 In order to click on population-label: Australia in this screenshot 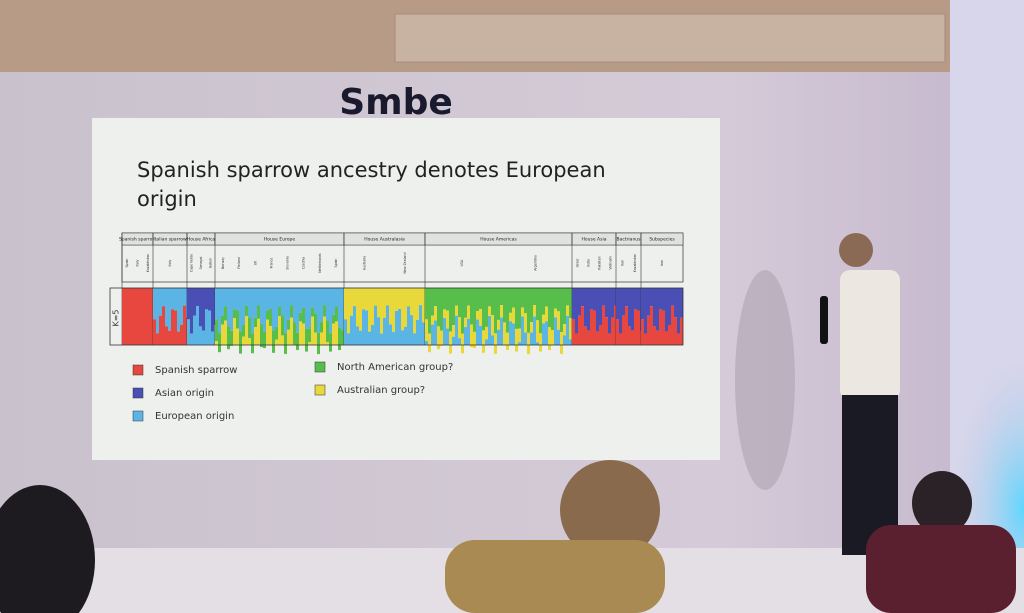, I will do `click(364, 263)`.